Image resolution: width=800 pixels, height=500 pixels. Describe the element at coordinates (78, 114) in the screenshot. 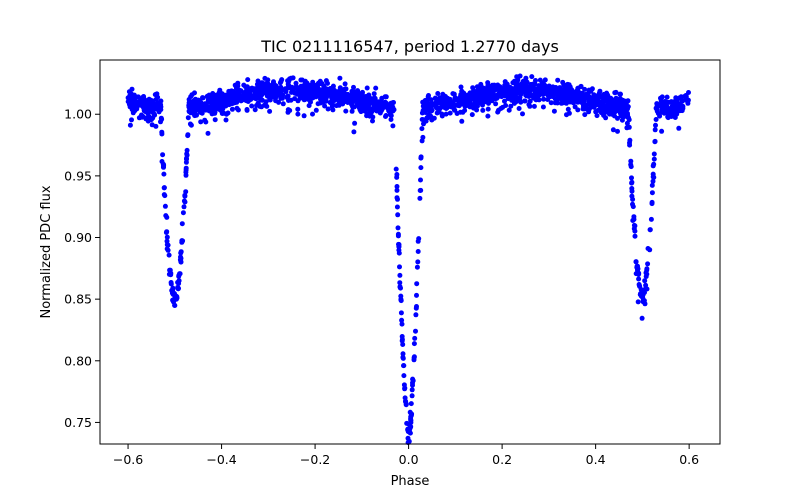

I see `y-tick-label: 1.00` at that location.